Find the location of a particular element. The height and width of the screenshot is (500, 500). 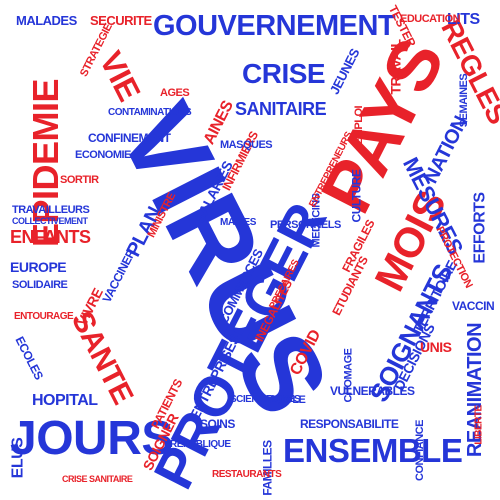

word-confinement: CONFINEMENT is located at coordinates (129, 138).